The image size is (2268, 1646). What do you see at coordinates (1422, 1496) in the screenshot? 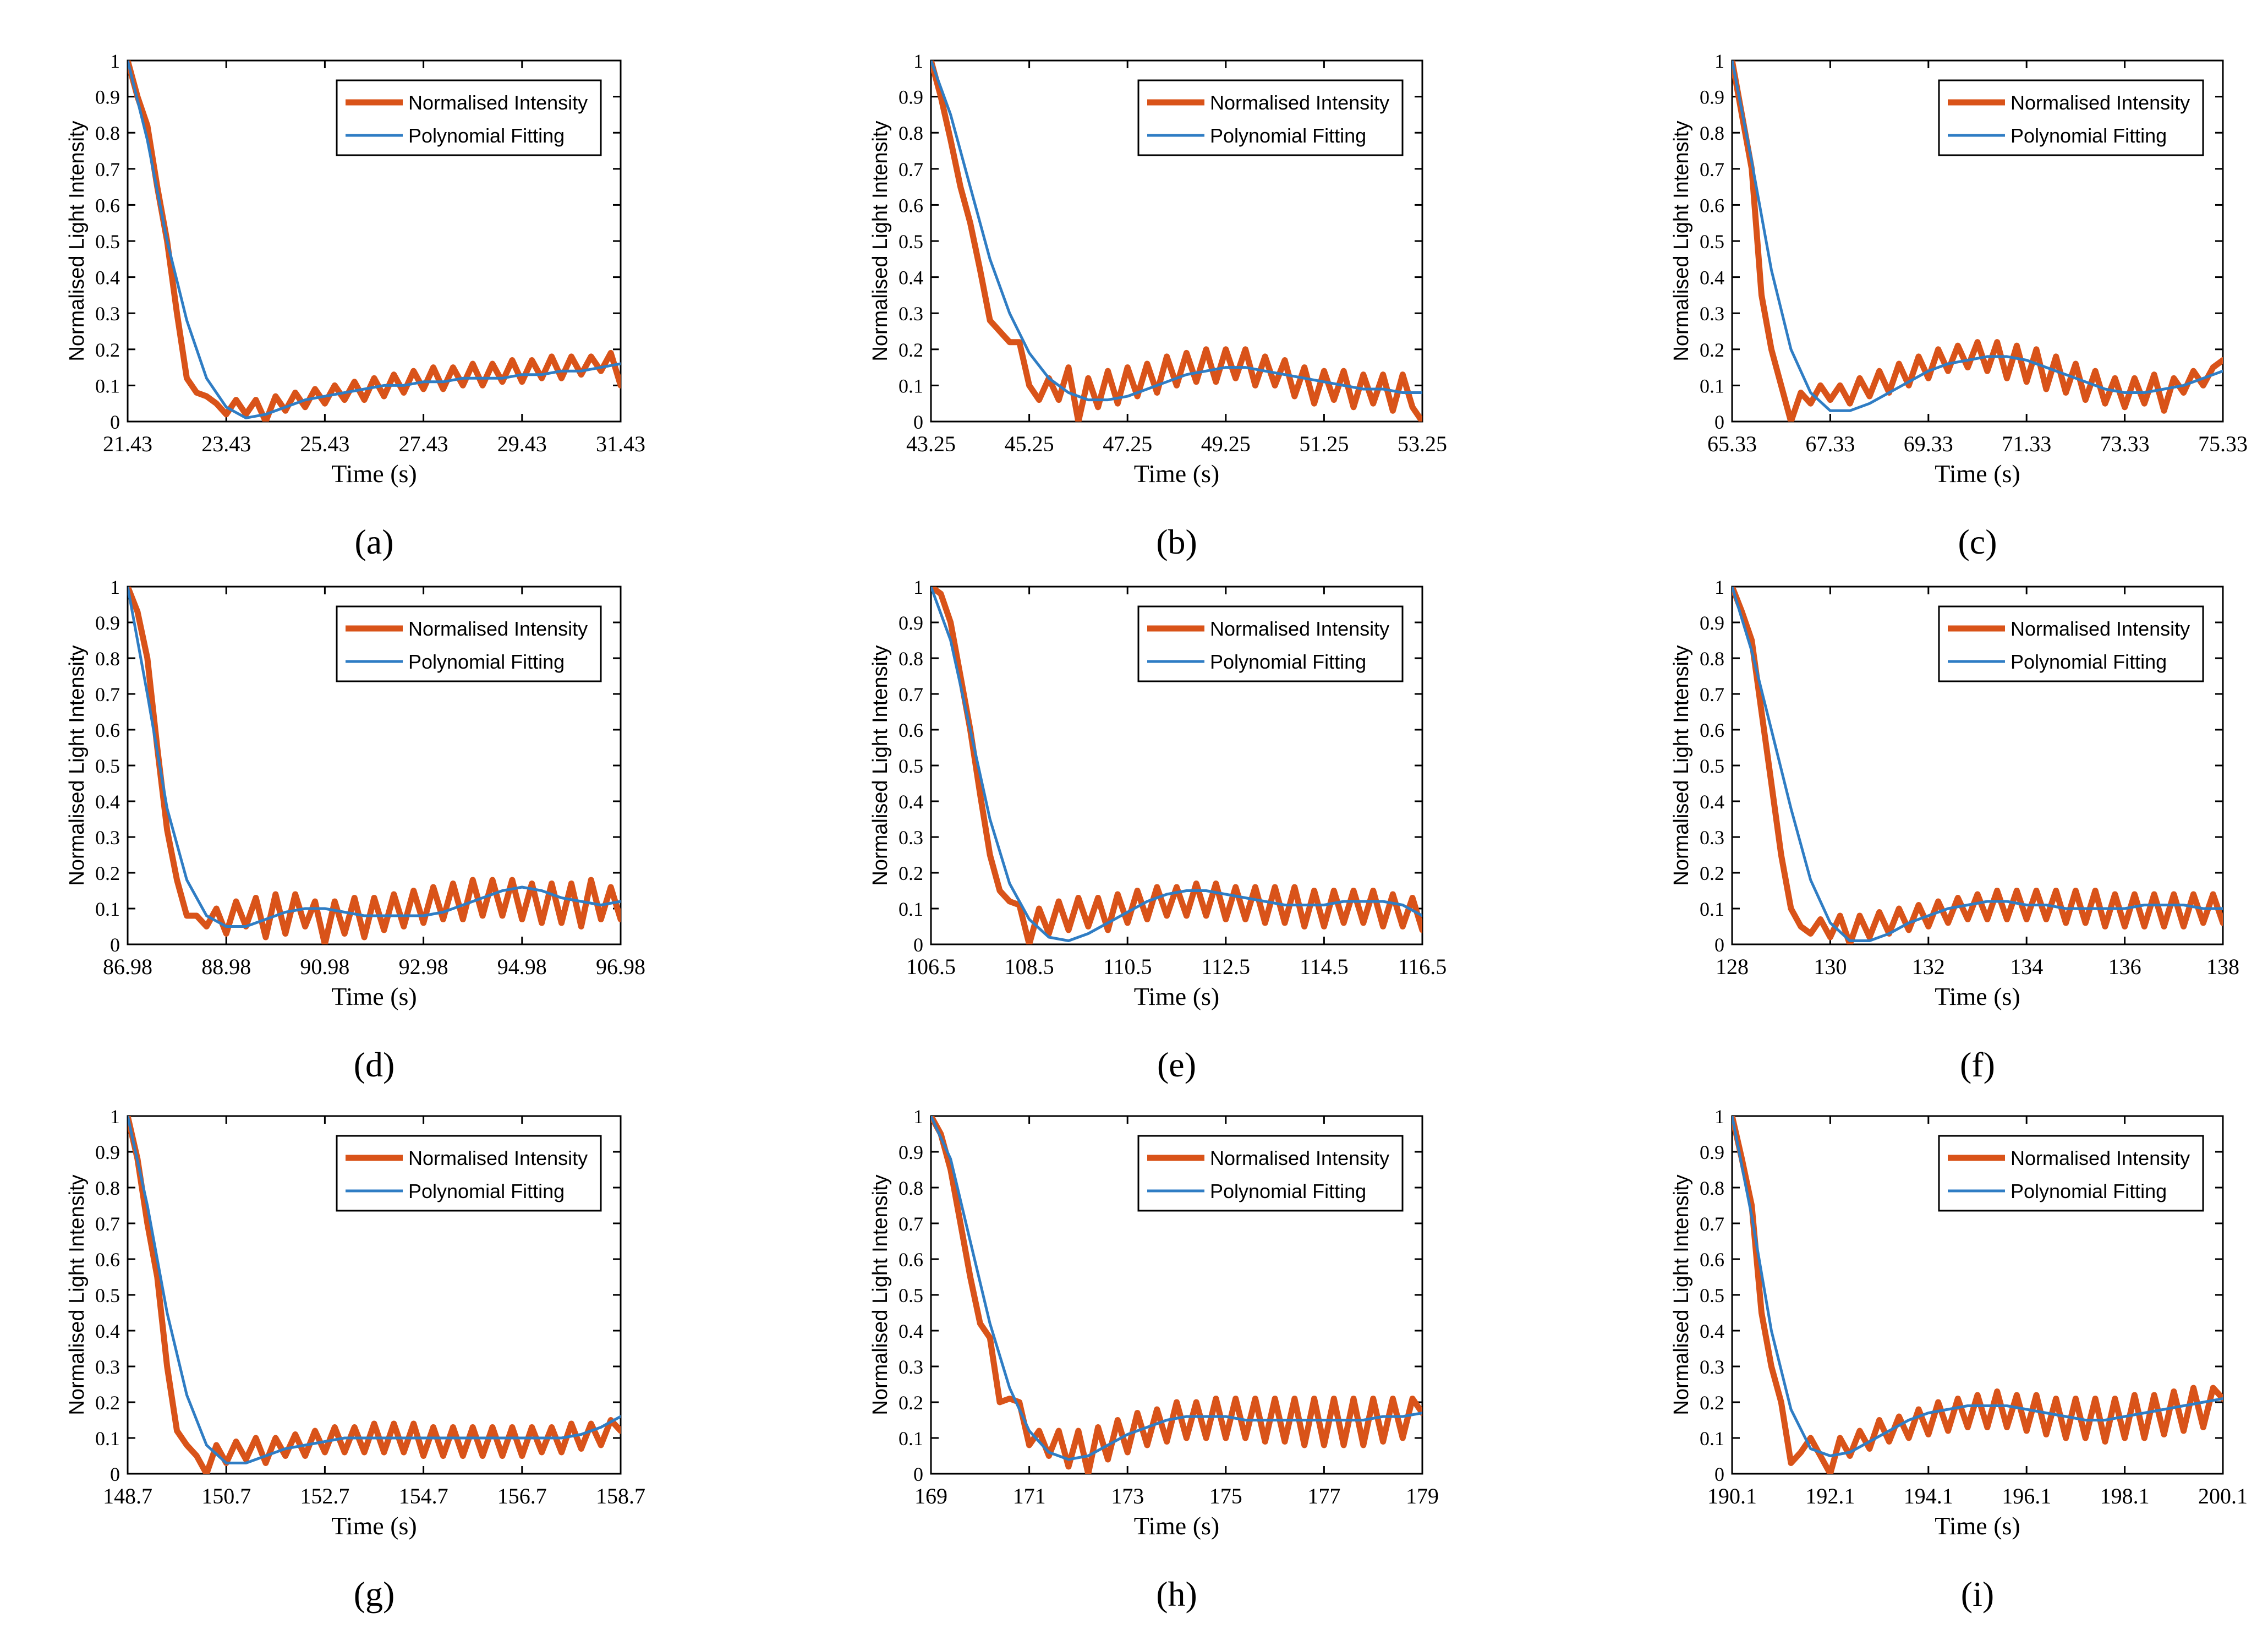
I see `x-tick-label: 179` at bounding box center [1422, 1496].